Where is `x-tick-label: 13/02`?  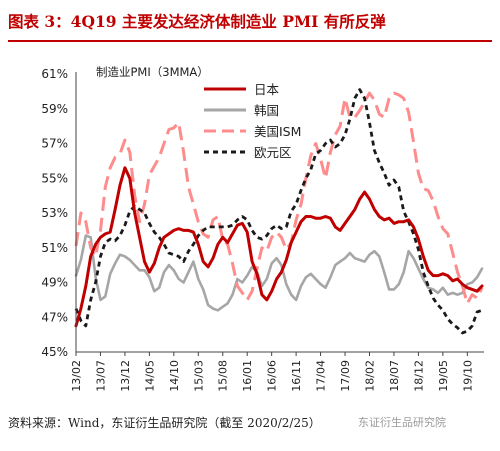
x-tick-label: 13/02 is located at coordinates (76, 376).